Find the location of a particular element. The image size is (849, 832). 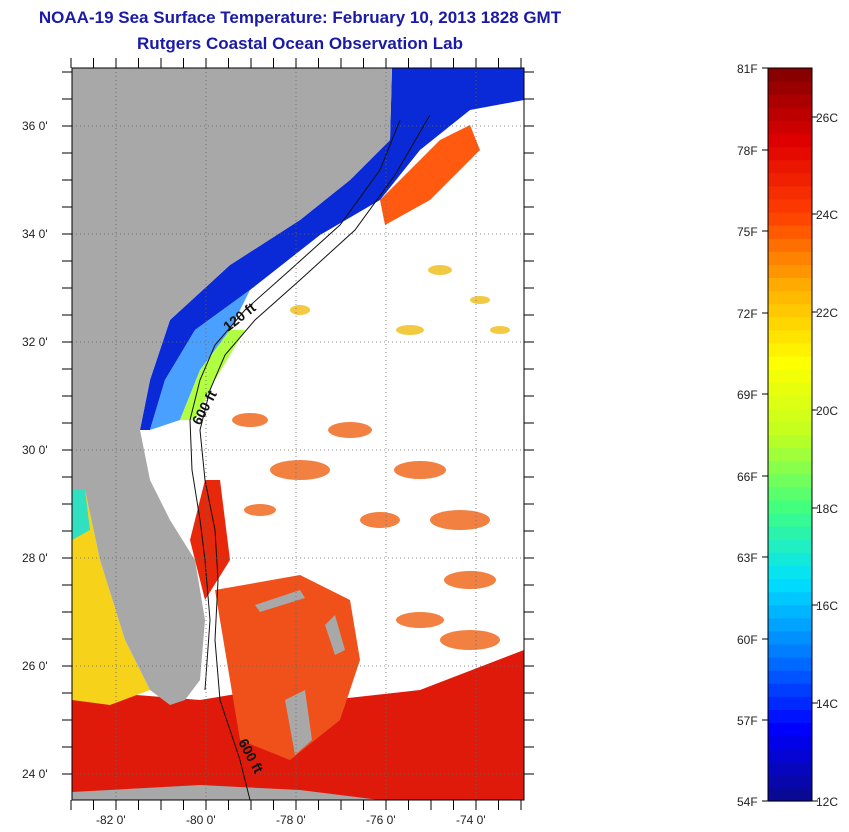

colorbar-fahrenheit-labels: 81F 78F 75F 72F 69F 66F 63F 60F 57F 54F is located at coordinates (747, 435).